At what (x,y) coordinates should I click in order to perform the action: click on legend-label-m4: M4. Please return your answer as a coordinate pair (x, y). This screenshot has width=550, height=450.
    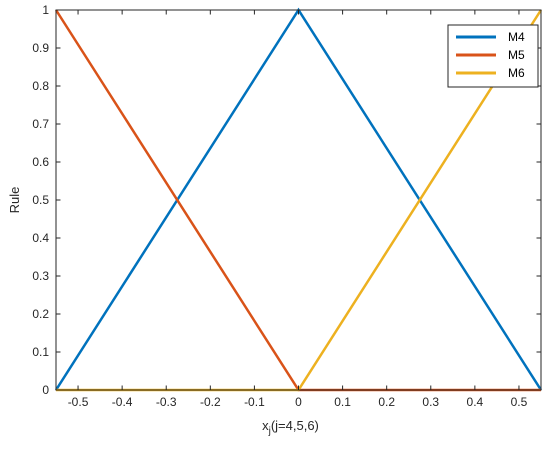
    Looking at the image, I should click on (516, 37).